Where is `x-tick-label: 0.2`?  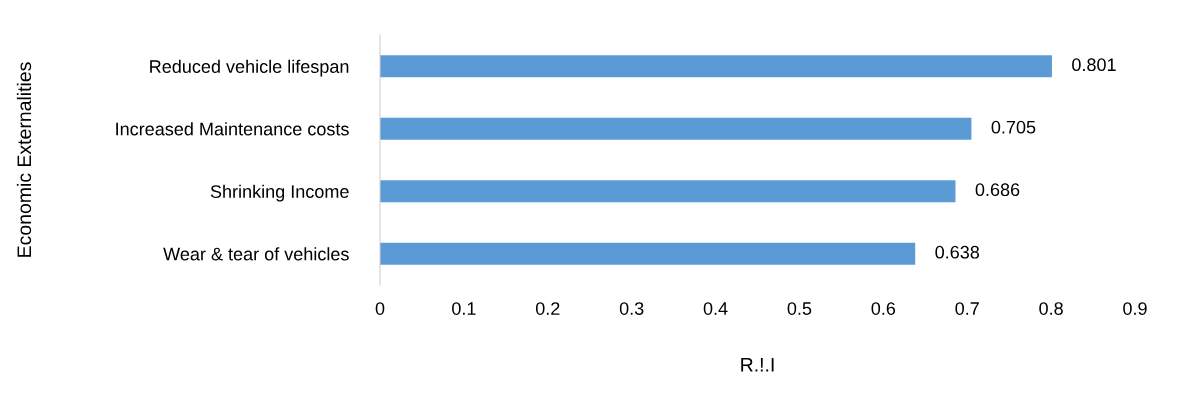 x-tick-label: 0.2 is located at coordinates (547, 308).